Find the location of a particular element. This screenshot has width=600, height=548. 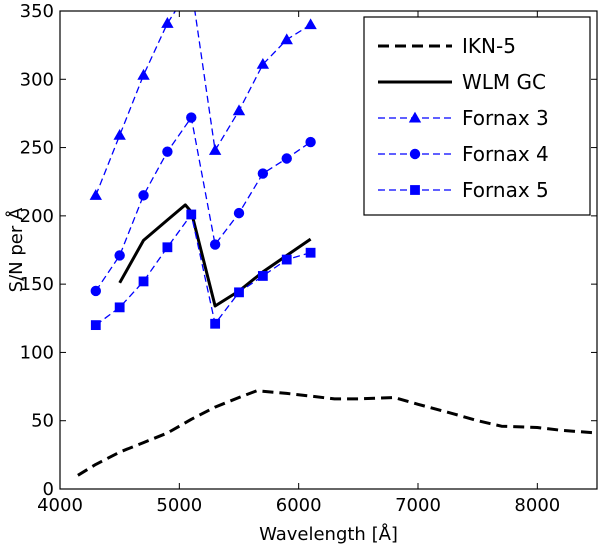

y-tick-label: 200 is located at coordinates (37, 216).